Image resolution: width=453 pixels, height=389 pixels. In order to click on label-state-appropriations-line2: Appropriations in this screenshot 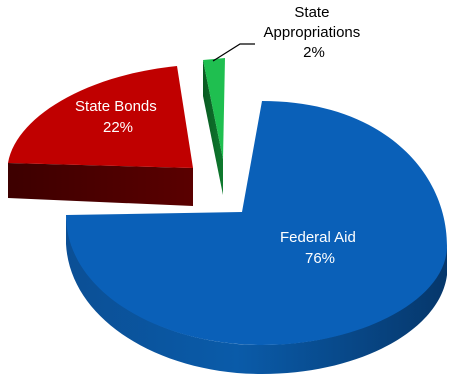, I will do `click(312, 32)`.